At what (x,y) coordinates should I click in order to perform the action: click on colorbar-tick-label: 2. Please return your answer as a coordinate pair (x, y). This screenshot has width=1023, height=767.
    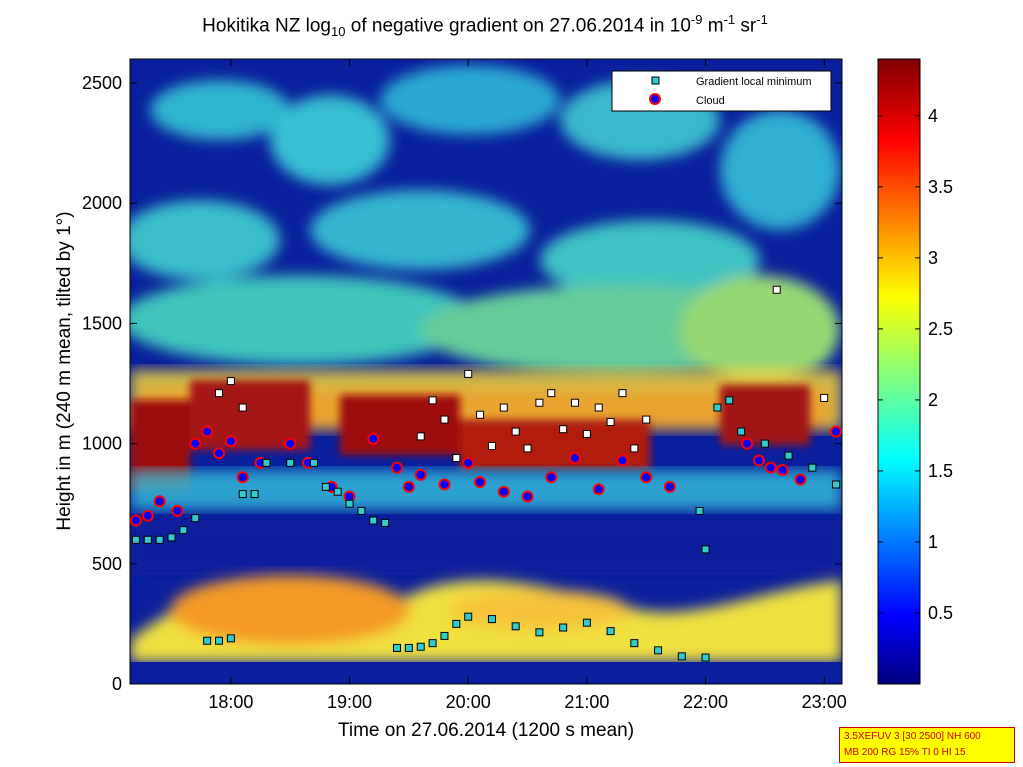
    Looking at the image, I should click on (933, 400).